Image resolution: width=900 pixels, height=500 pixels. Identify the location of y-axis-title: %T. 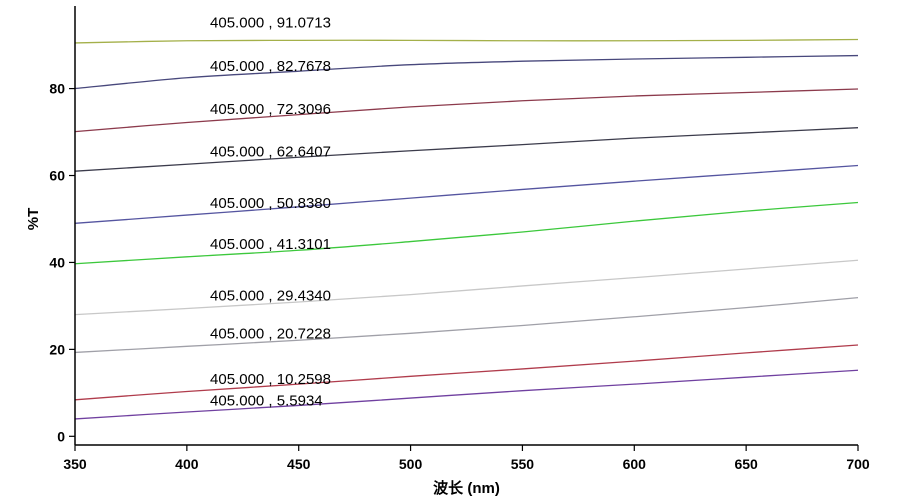
(33, 219).